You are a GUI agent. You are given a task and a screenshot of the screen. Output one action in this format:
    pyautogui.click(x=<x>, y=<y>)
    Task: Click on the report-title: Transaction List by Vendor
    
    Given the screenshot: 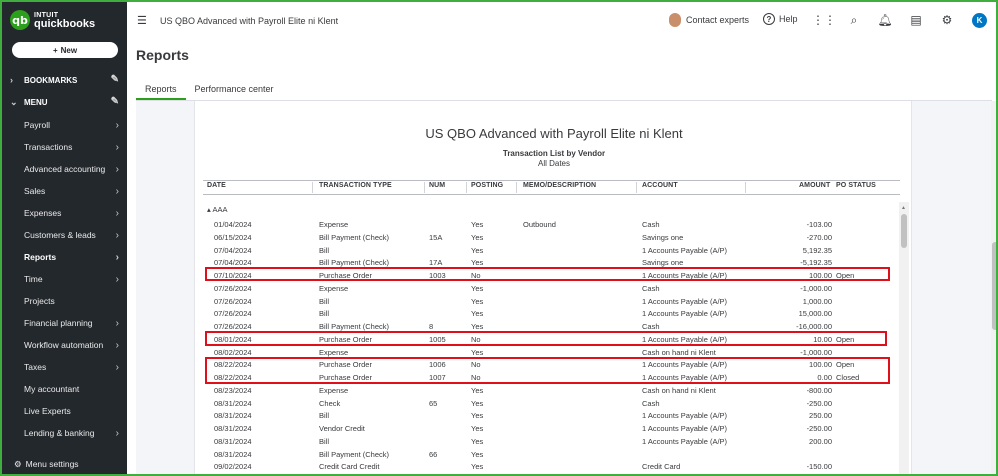 What is the action you would take?
    pyautogui.click(x=554, y=153)
    